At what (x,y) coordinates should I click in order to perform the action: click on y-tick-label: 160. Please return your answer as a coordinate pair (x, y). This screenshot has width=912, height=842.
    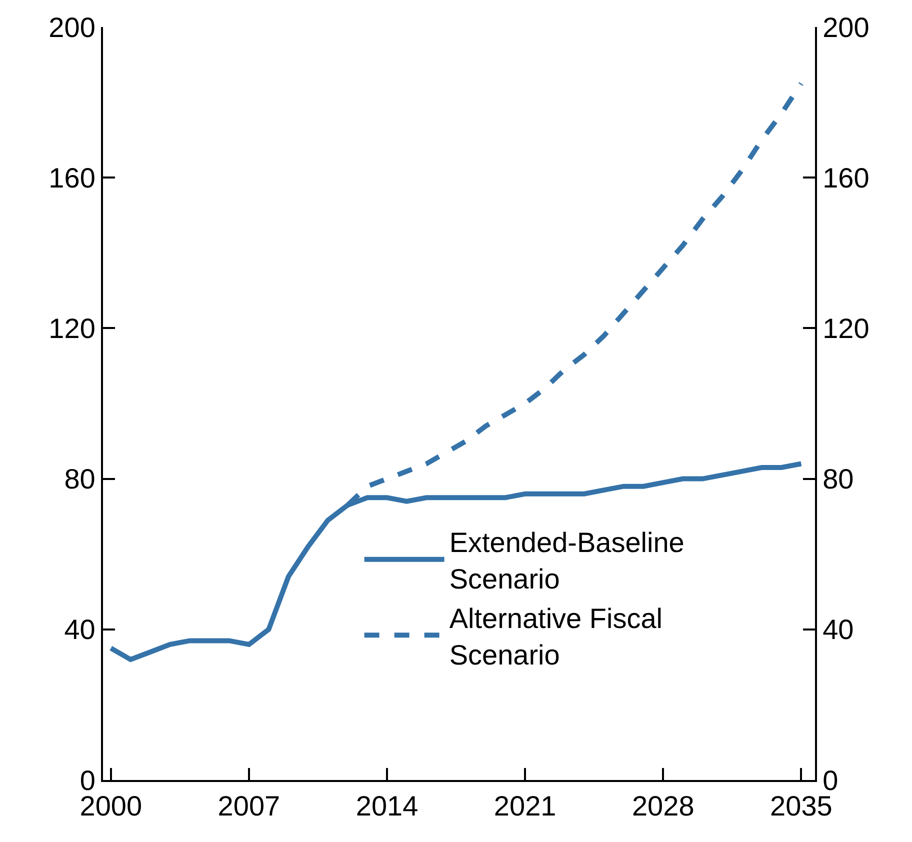
    Looking at the image, I should click on (72, 178).